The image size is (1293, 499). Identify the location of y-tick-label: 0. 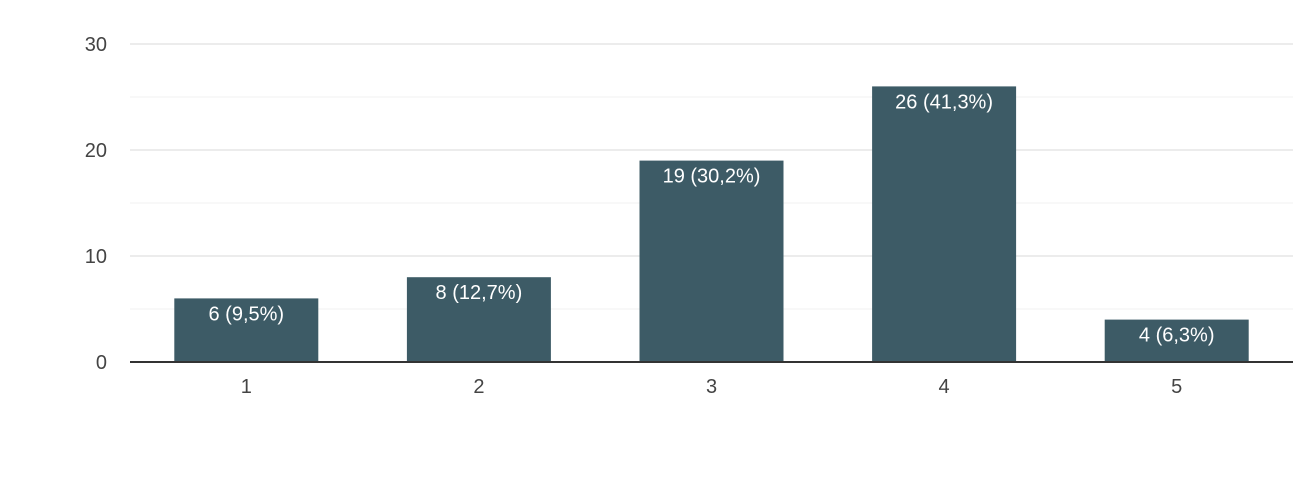
(101, 363).